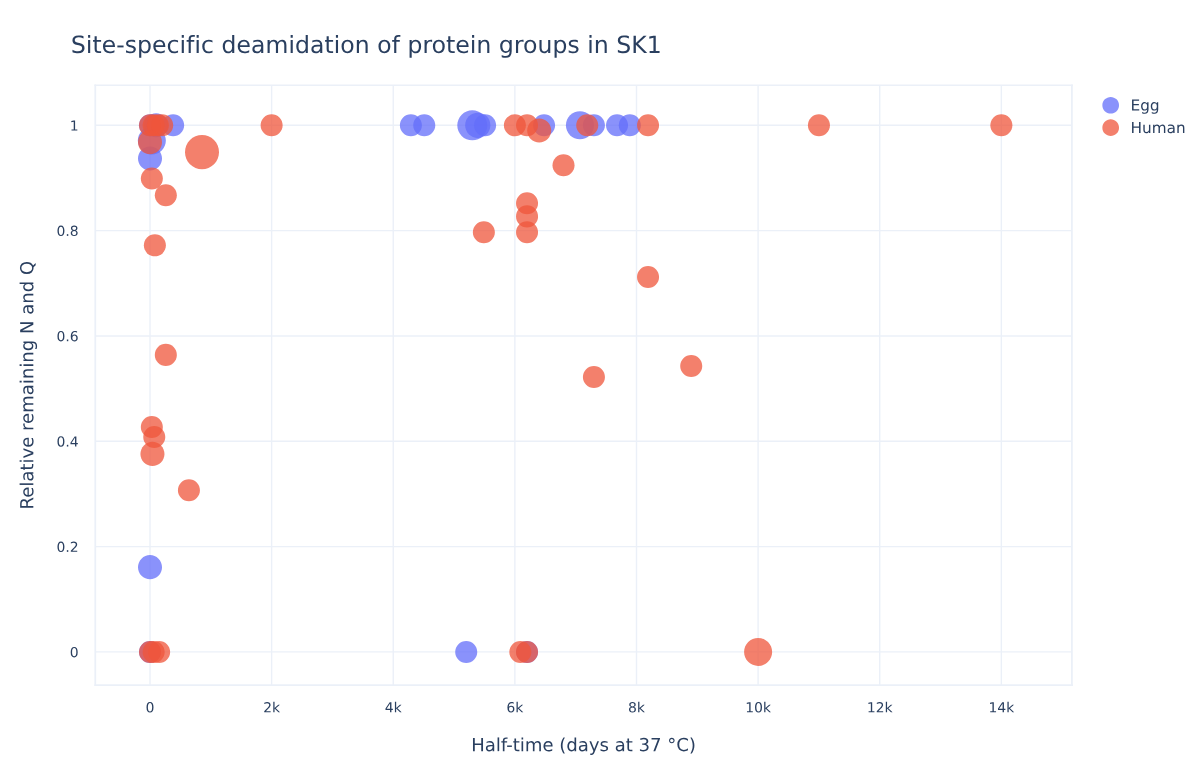 This screenshot has height=775, width=1191. What do you see at coordinates (637, 707) in the screenshot?
I see `x-tick-label: 8k` at bounding box center [637, 707].